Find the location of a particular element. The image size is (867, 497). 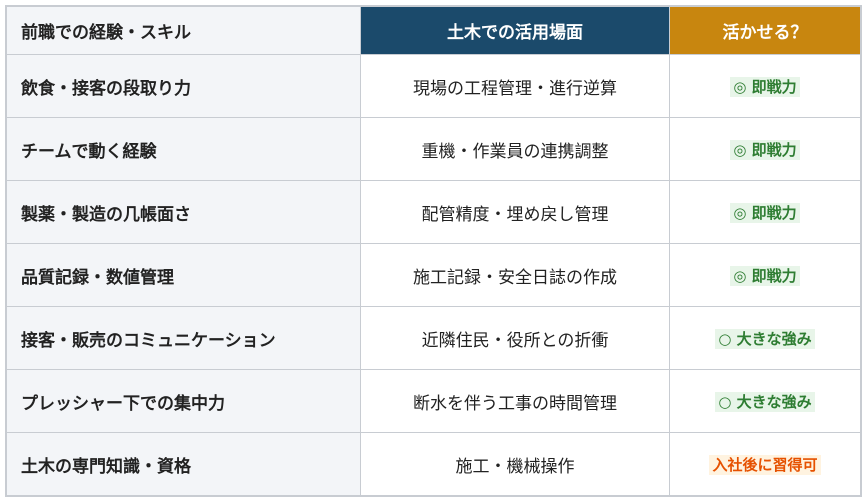

rating-cell: 入社後に習得可 is located at coordinates (765, 464).